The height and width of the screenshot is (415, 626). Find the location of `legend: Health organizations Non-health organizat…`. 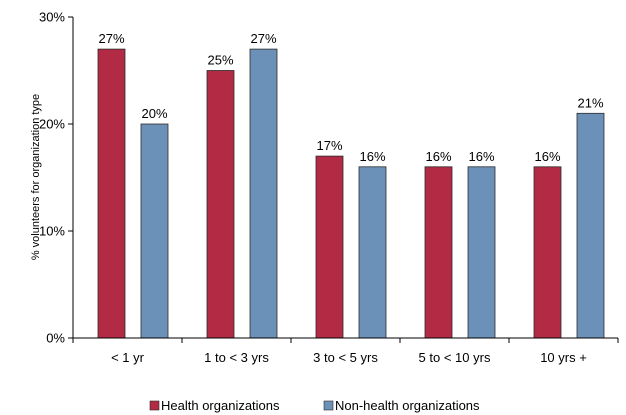

legend: Health organizations Non-health organizat… is located at coordinates (314, 405).